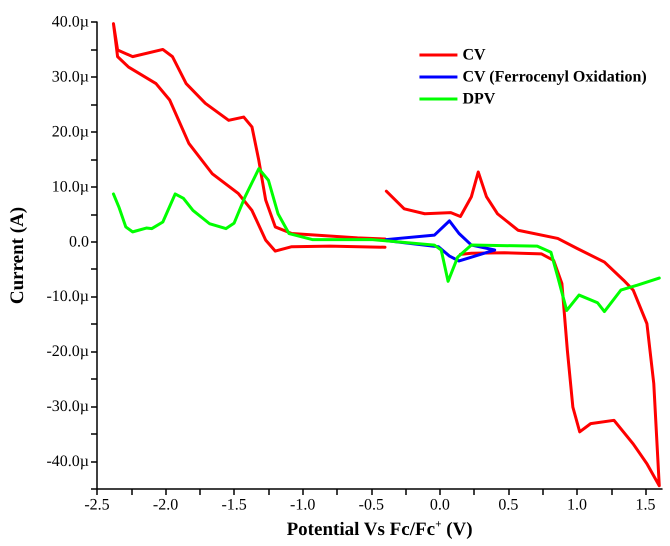 Image resolution: width=670 pixels, height=546 pixels. What do you see at coordinates (303, 505) in the screenshot?
I see `x-tick-label: -1.0` at bounding box center [303, 505].